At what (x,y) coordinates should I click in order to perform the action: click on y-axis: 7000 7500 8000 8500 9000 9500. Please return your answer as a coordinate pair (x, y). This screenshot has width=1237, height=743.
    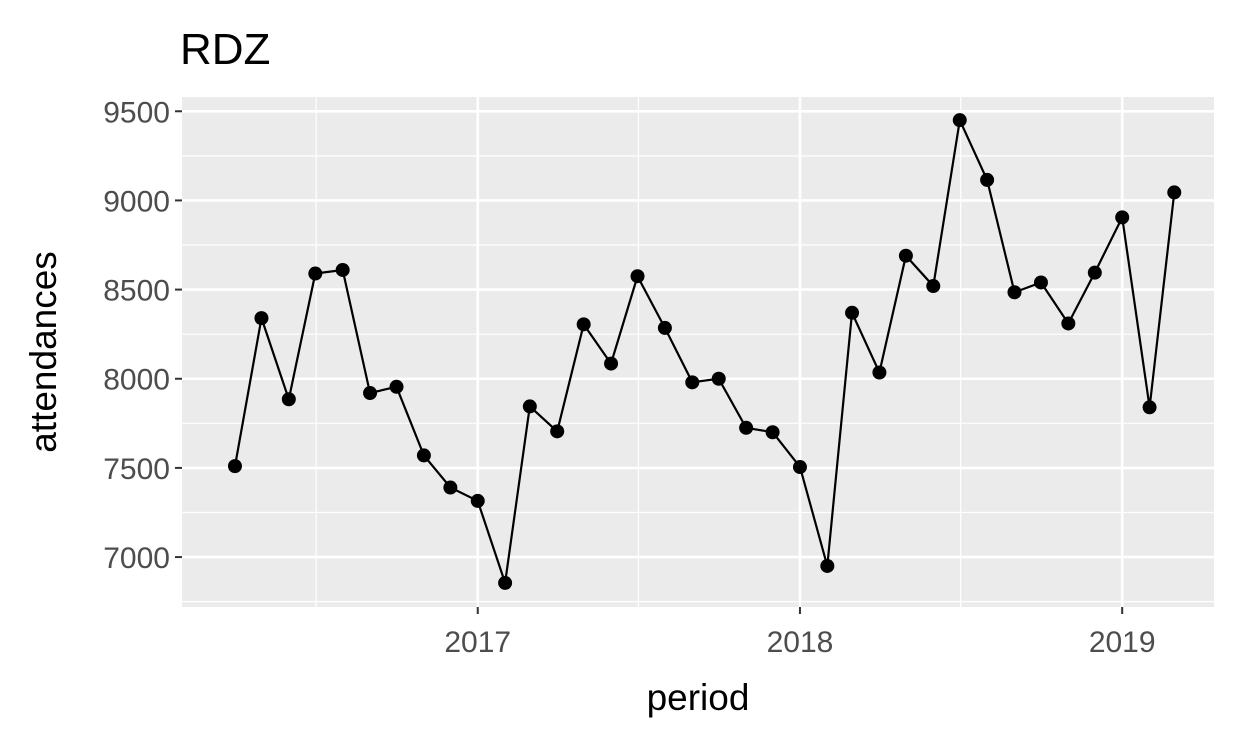
    Looking at the image, I should click on (142, 335).